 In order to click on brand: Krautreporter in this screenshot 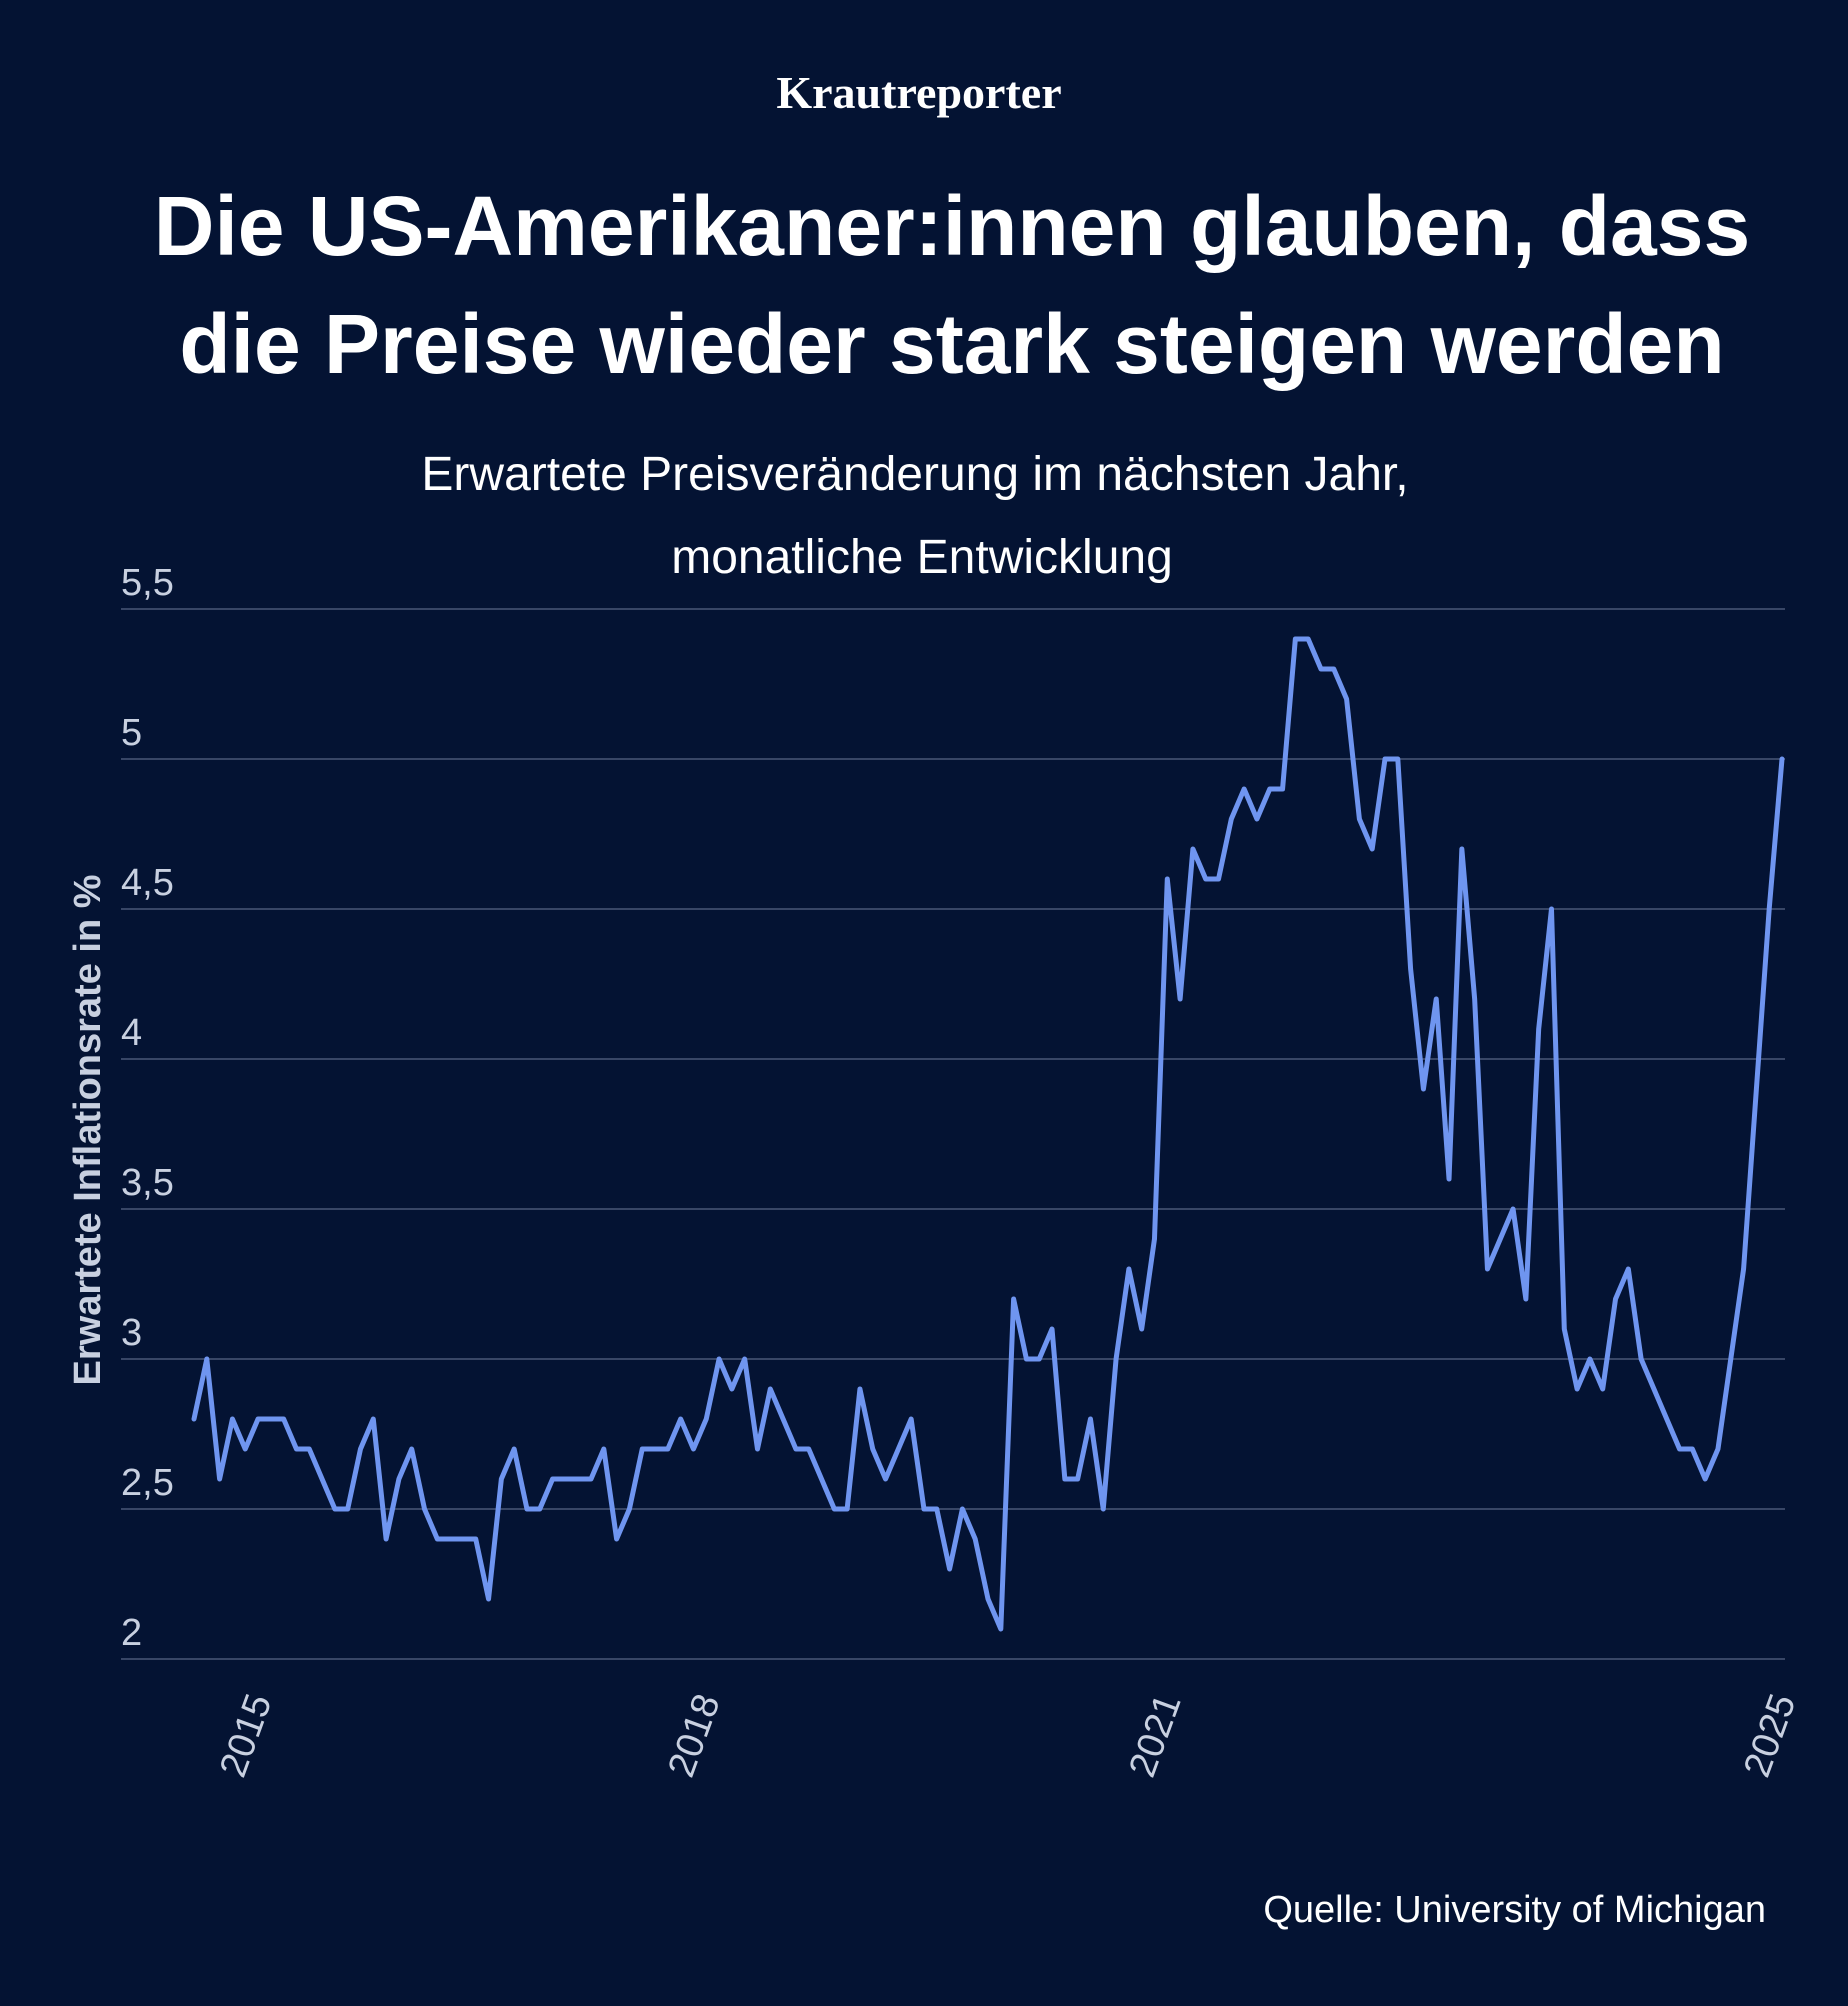, I will do `click(918, 92)`.